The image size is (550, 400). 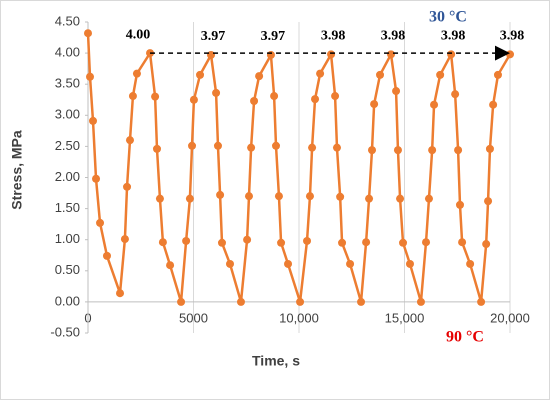 What do you see at coordinates (448, 17) in the screenshot?
I see `annotation: 30 °C` at bounding box center [448, 17].